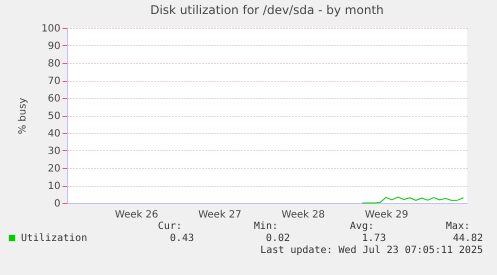  I want to click on x-tick-label: Week 26, so click(136, 215).